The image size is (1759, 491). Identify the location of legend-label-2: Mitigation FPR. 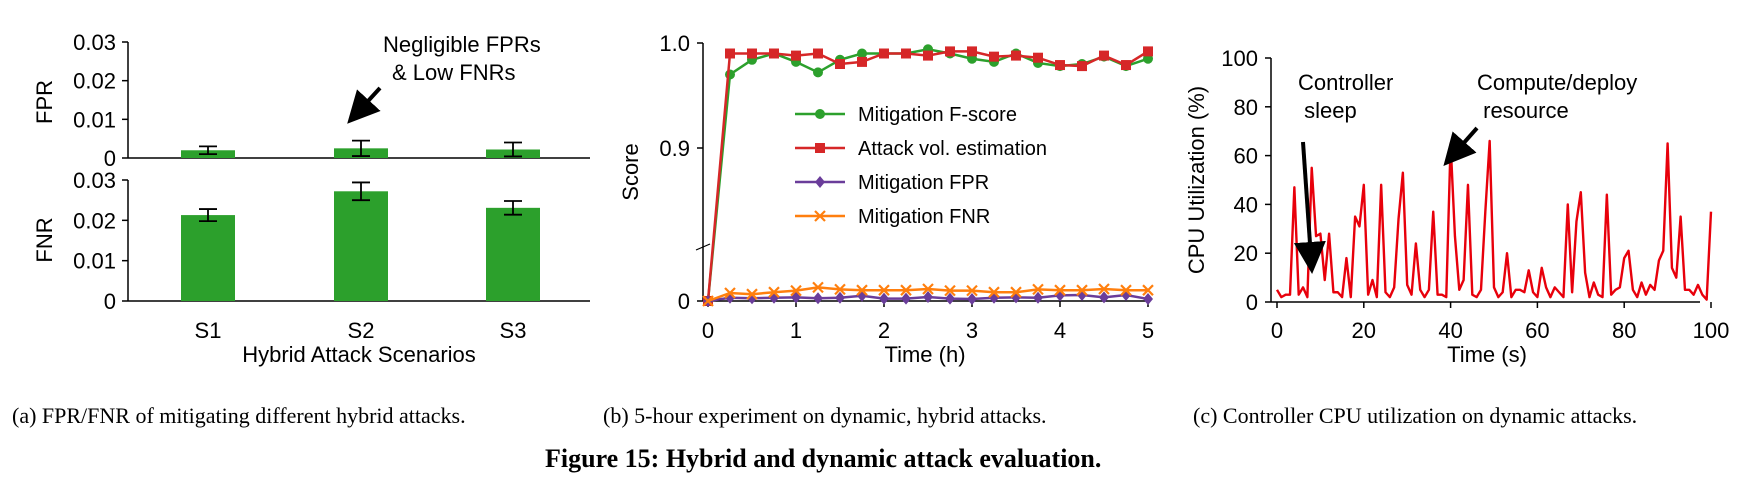
(923, 183).